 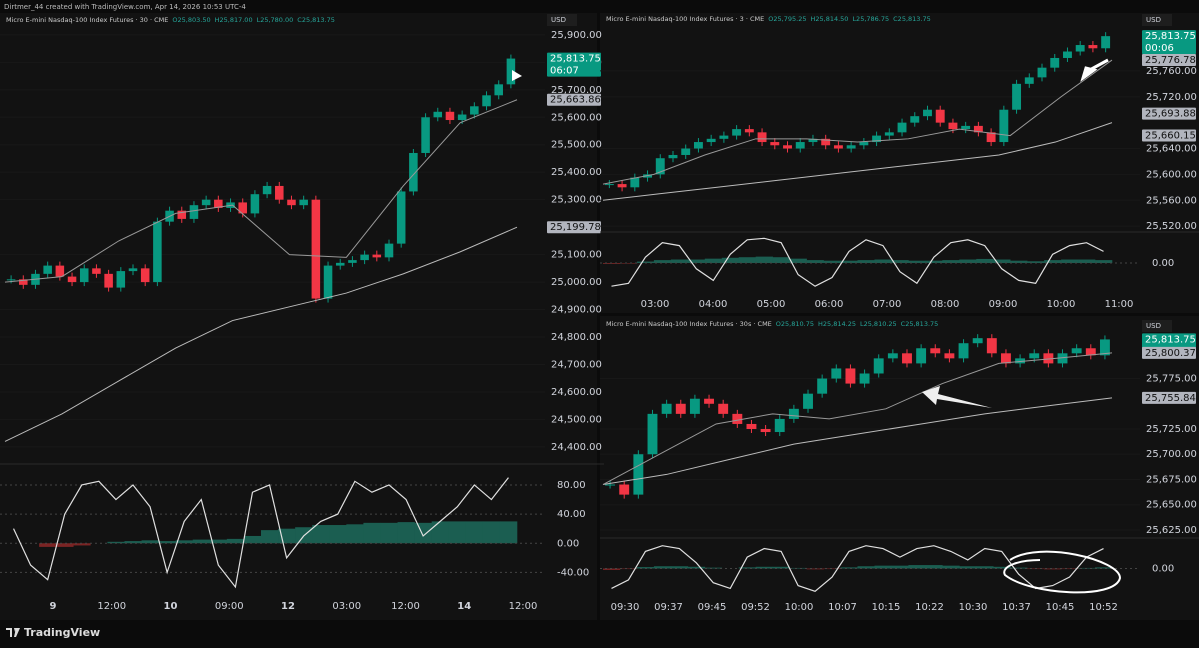 I want to click on x-tick-label: 10:07, so click(x=842, y=607).